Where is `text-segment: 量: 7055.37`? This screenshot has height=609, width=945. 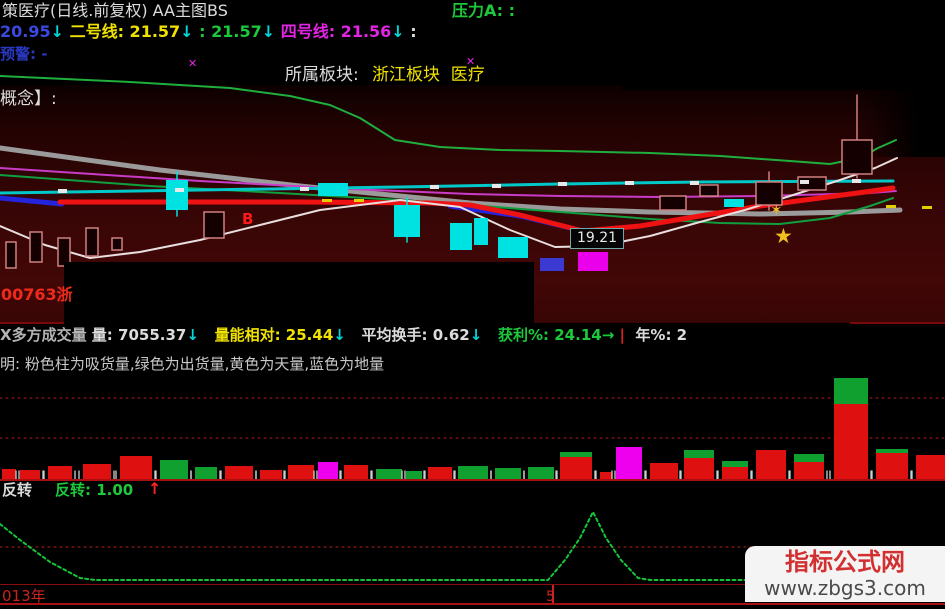 text-segment: 量: 7055.37 is located at coordinates (139, 335).